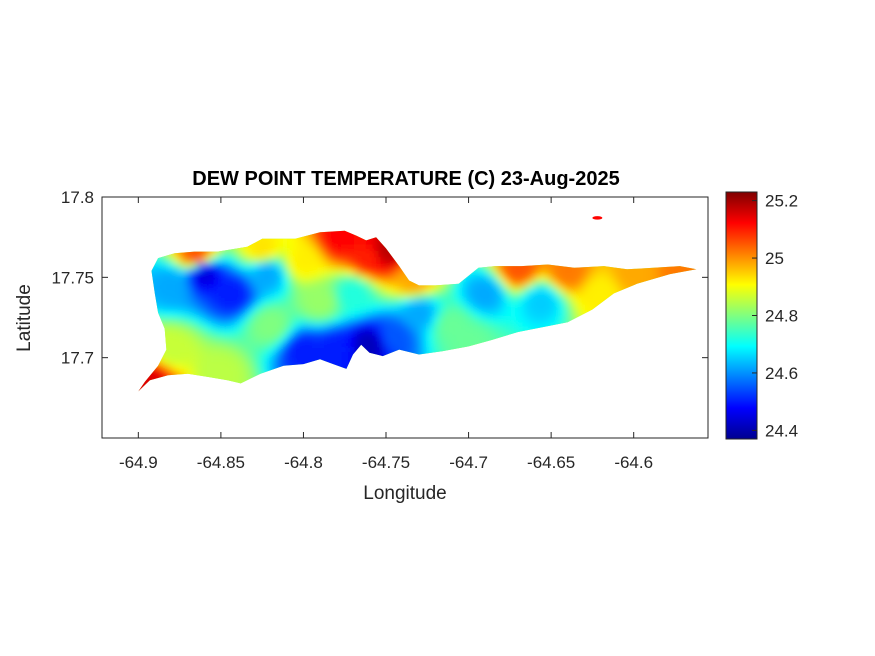 The height and width of the screenshot is (656, 875). I want to click on colorbar-tick-label: 24.4, so click(781, 430).